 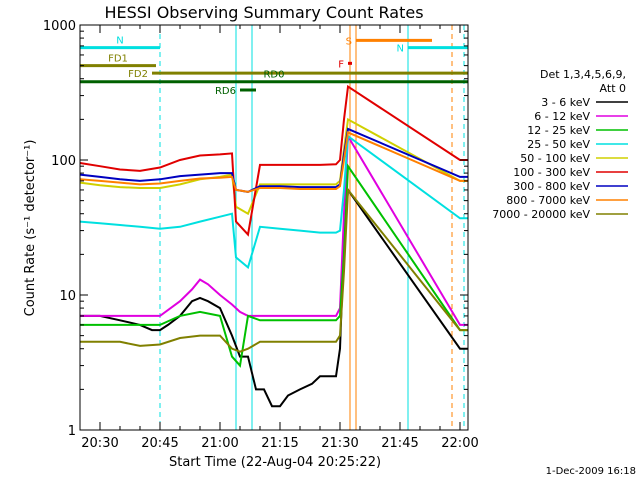 What do you see at coordinates (30, 228) in the screenshot?
I see `y-axis-label: Count Rate (s⁻¹ detector⁻¹)` at bounding box center [30, 228].